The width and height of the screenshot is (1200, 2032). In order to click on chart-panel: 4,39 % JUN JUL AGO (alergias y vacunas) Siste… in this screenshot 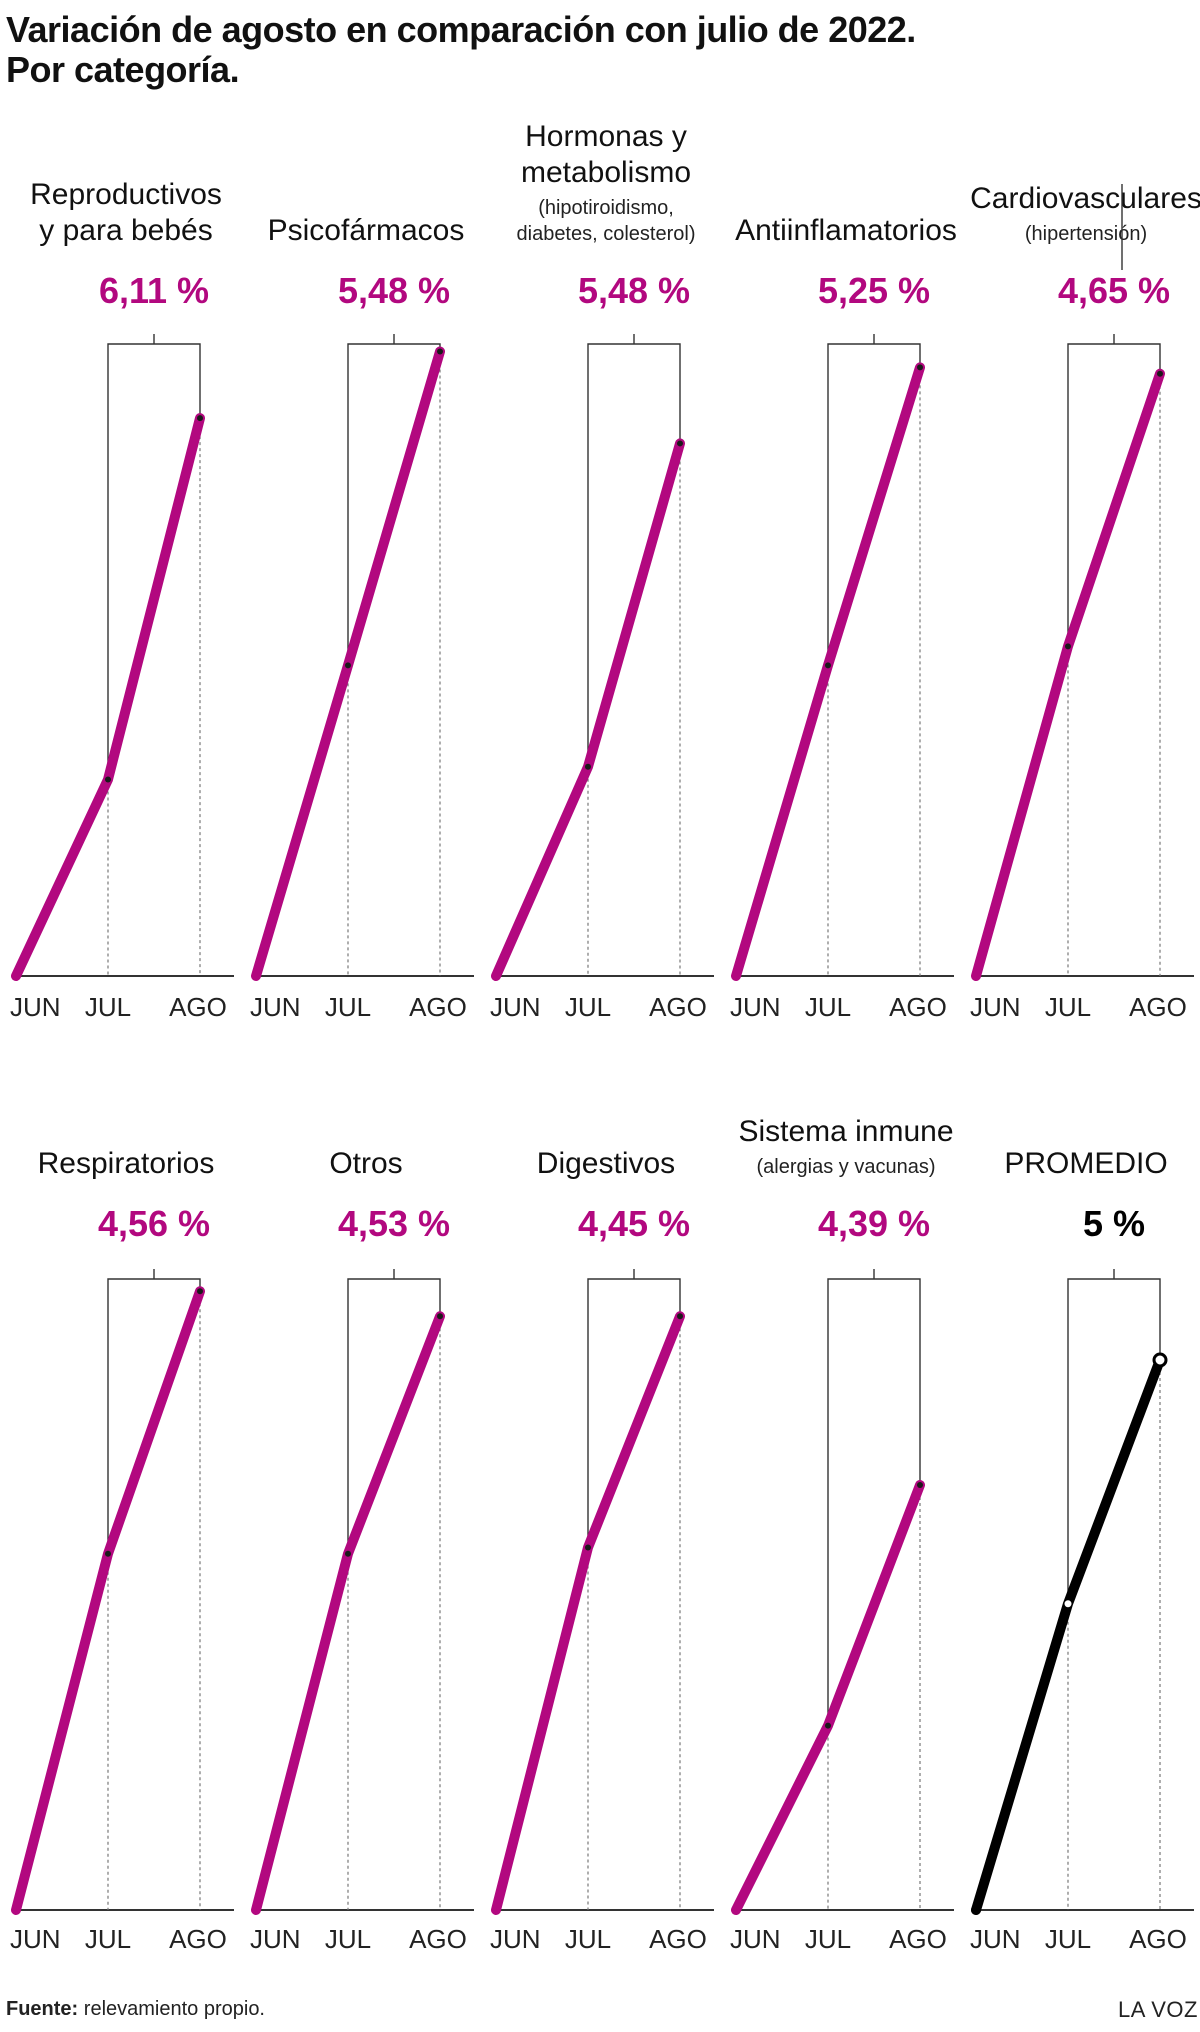, I will do `click(842, 1534)`.